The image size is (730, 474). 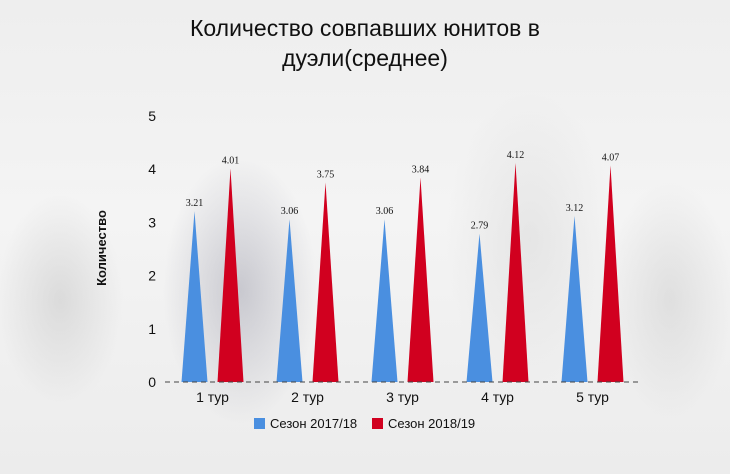 What do you see at coordinates (592, 397) in the screenshot?
I see `x-category-label: 5 тур` at bounding box center [592, 397].